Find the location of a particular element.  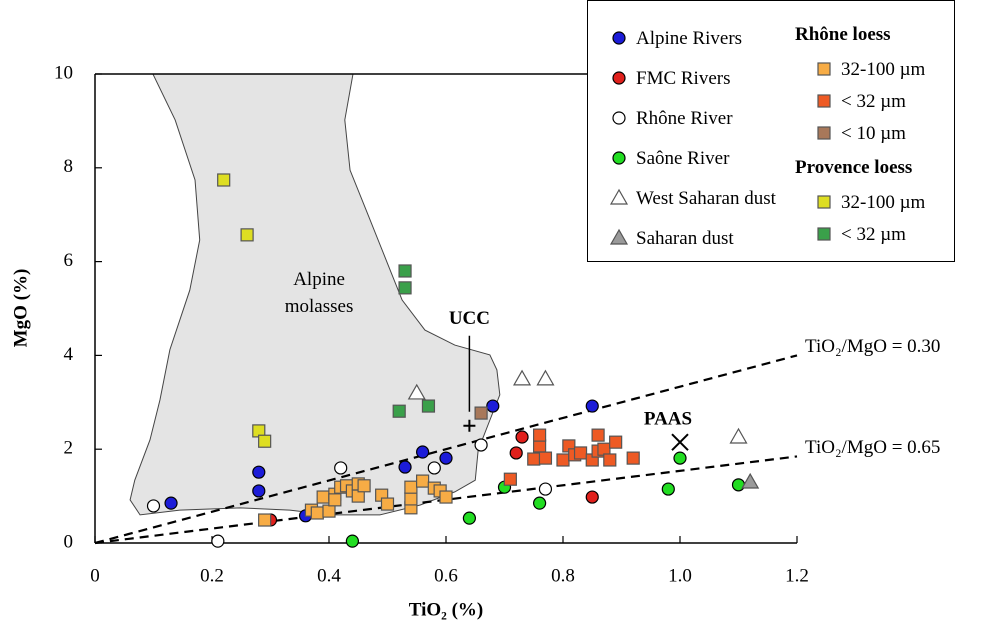

legend-label: West Saharan dust is located at coordinates (706, 198).